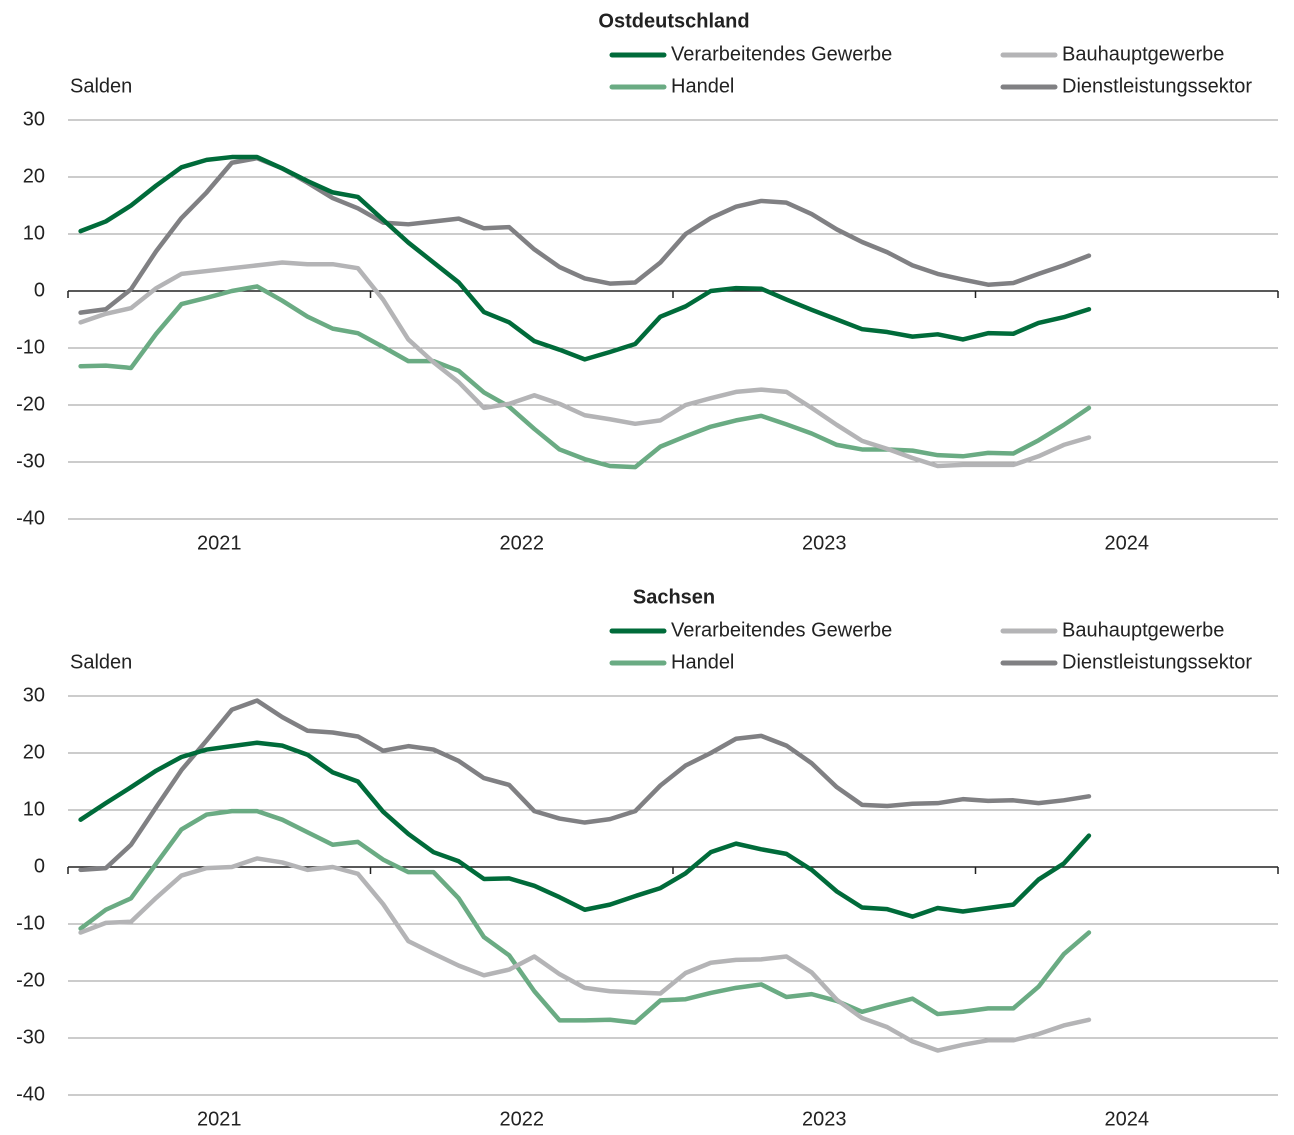  Describe the element at coordinates (673, 21) in the screenshot. I see `chart-title: Ostdeutschland` at that location.